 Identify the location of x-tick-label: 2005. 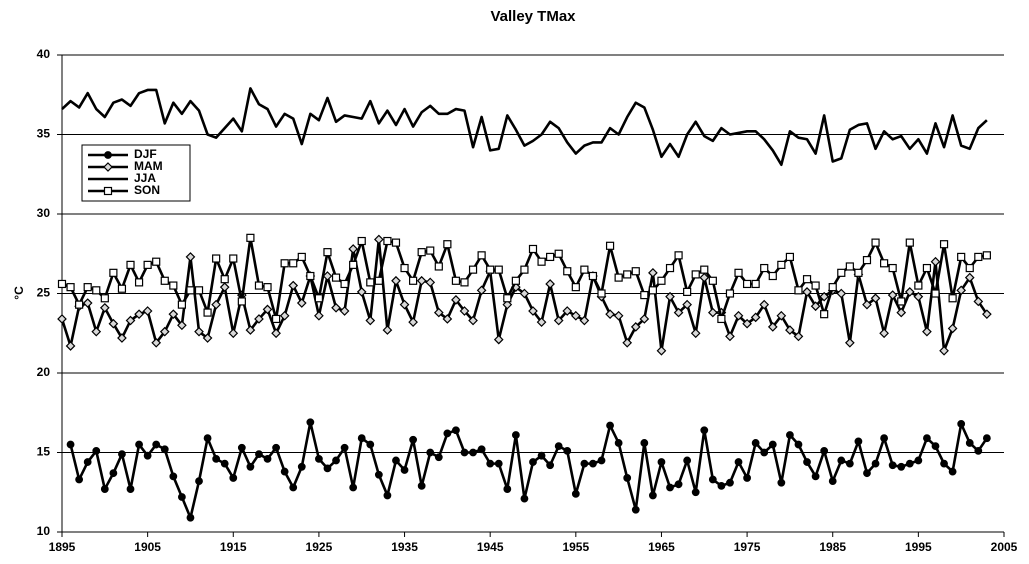
(1004, 547).